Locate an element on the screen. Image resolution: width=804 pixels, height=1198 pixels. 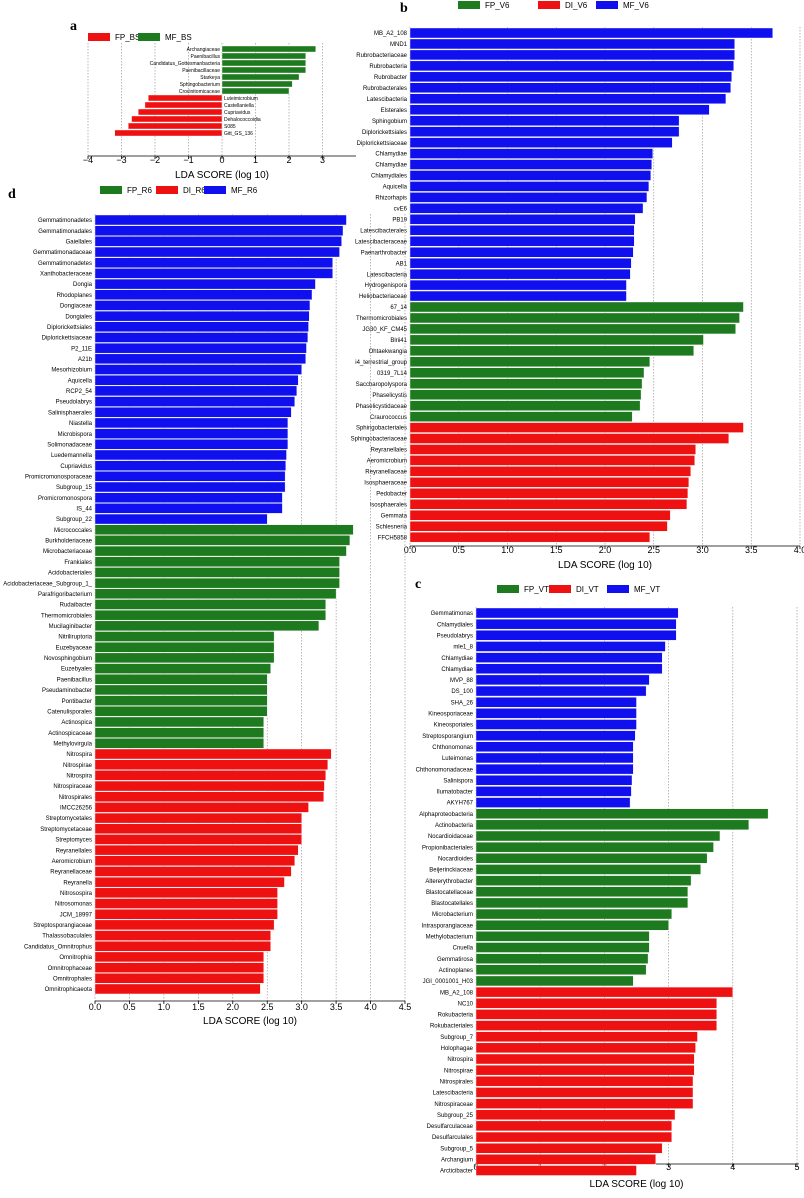
bar-Dehalococcoidia is located at coordinates (177, 119).